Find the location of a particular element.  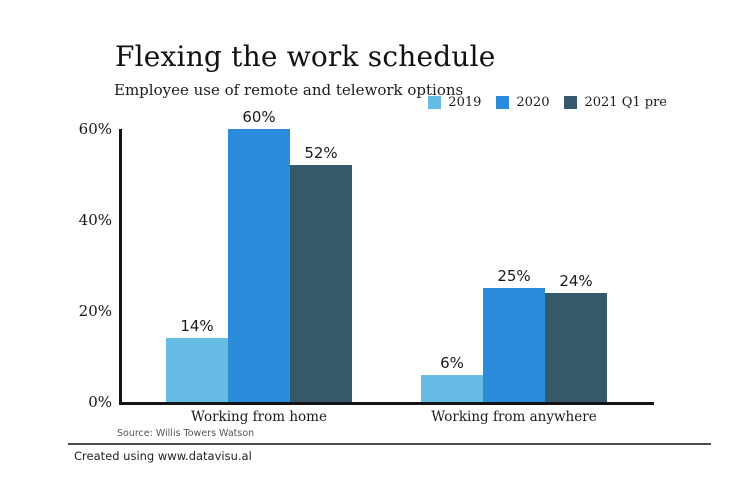

category-label-working-from-home: Working from home is located at coordinates (259, 417).